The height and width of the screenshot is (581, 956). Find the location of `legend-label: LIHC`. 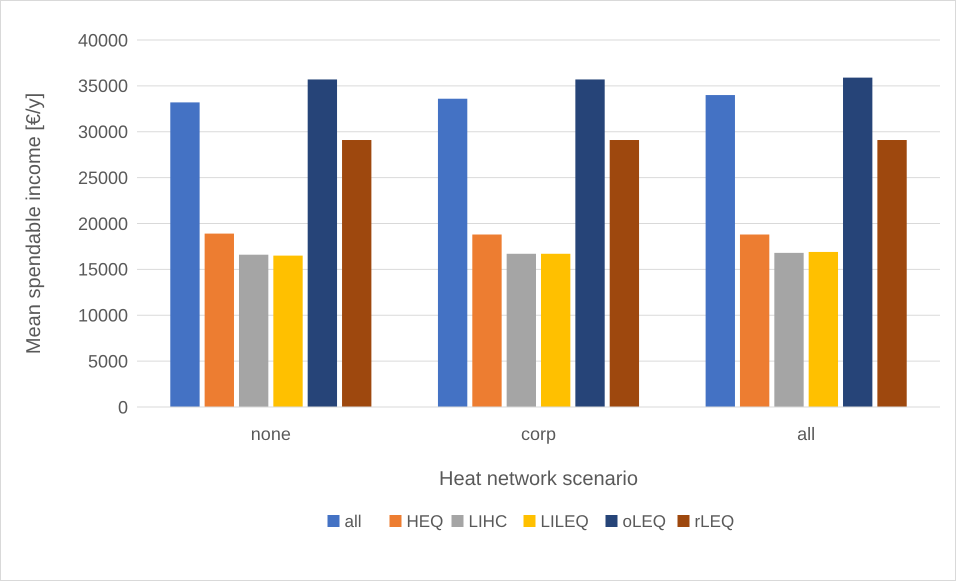

legend-label: LIHC is located at coordinates (488, 521).